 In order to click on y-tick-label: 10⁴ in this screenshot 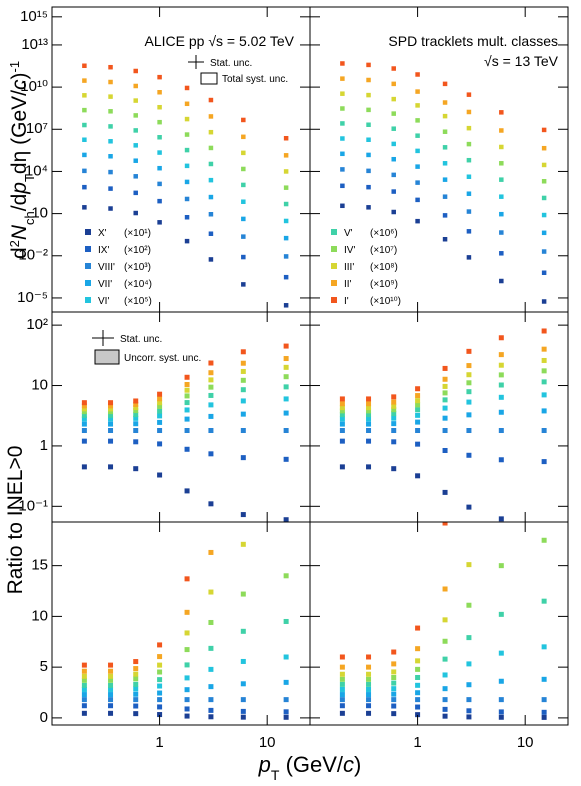, I will do `click(36, 170)`.